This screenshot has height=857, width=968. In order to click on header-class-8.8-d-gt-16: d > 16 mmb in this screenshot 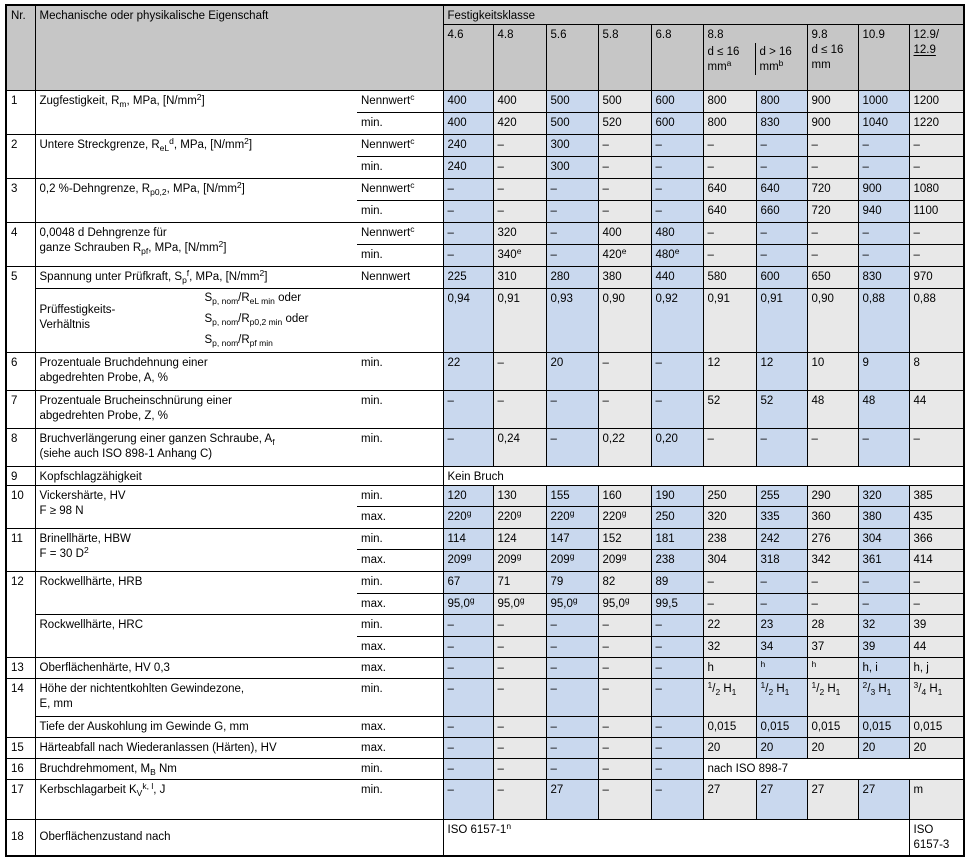, I will do `click(780, 59)`.